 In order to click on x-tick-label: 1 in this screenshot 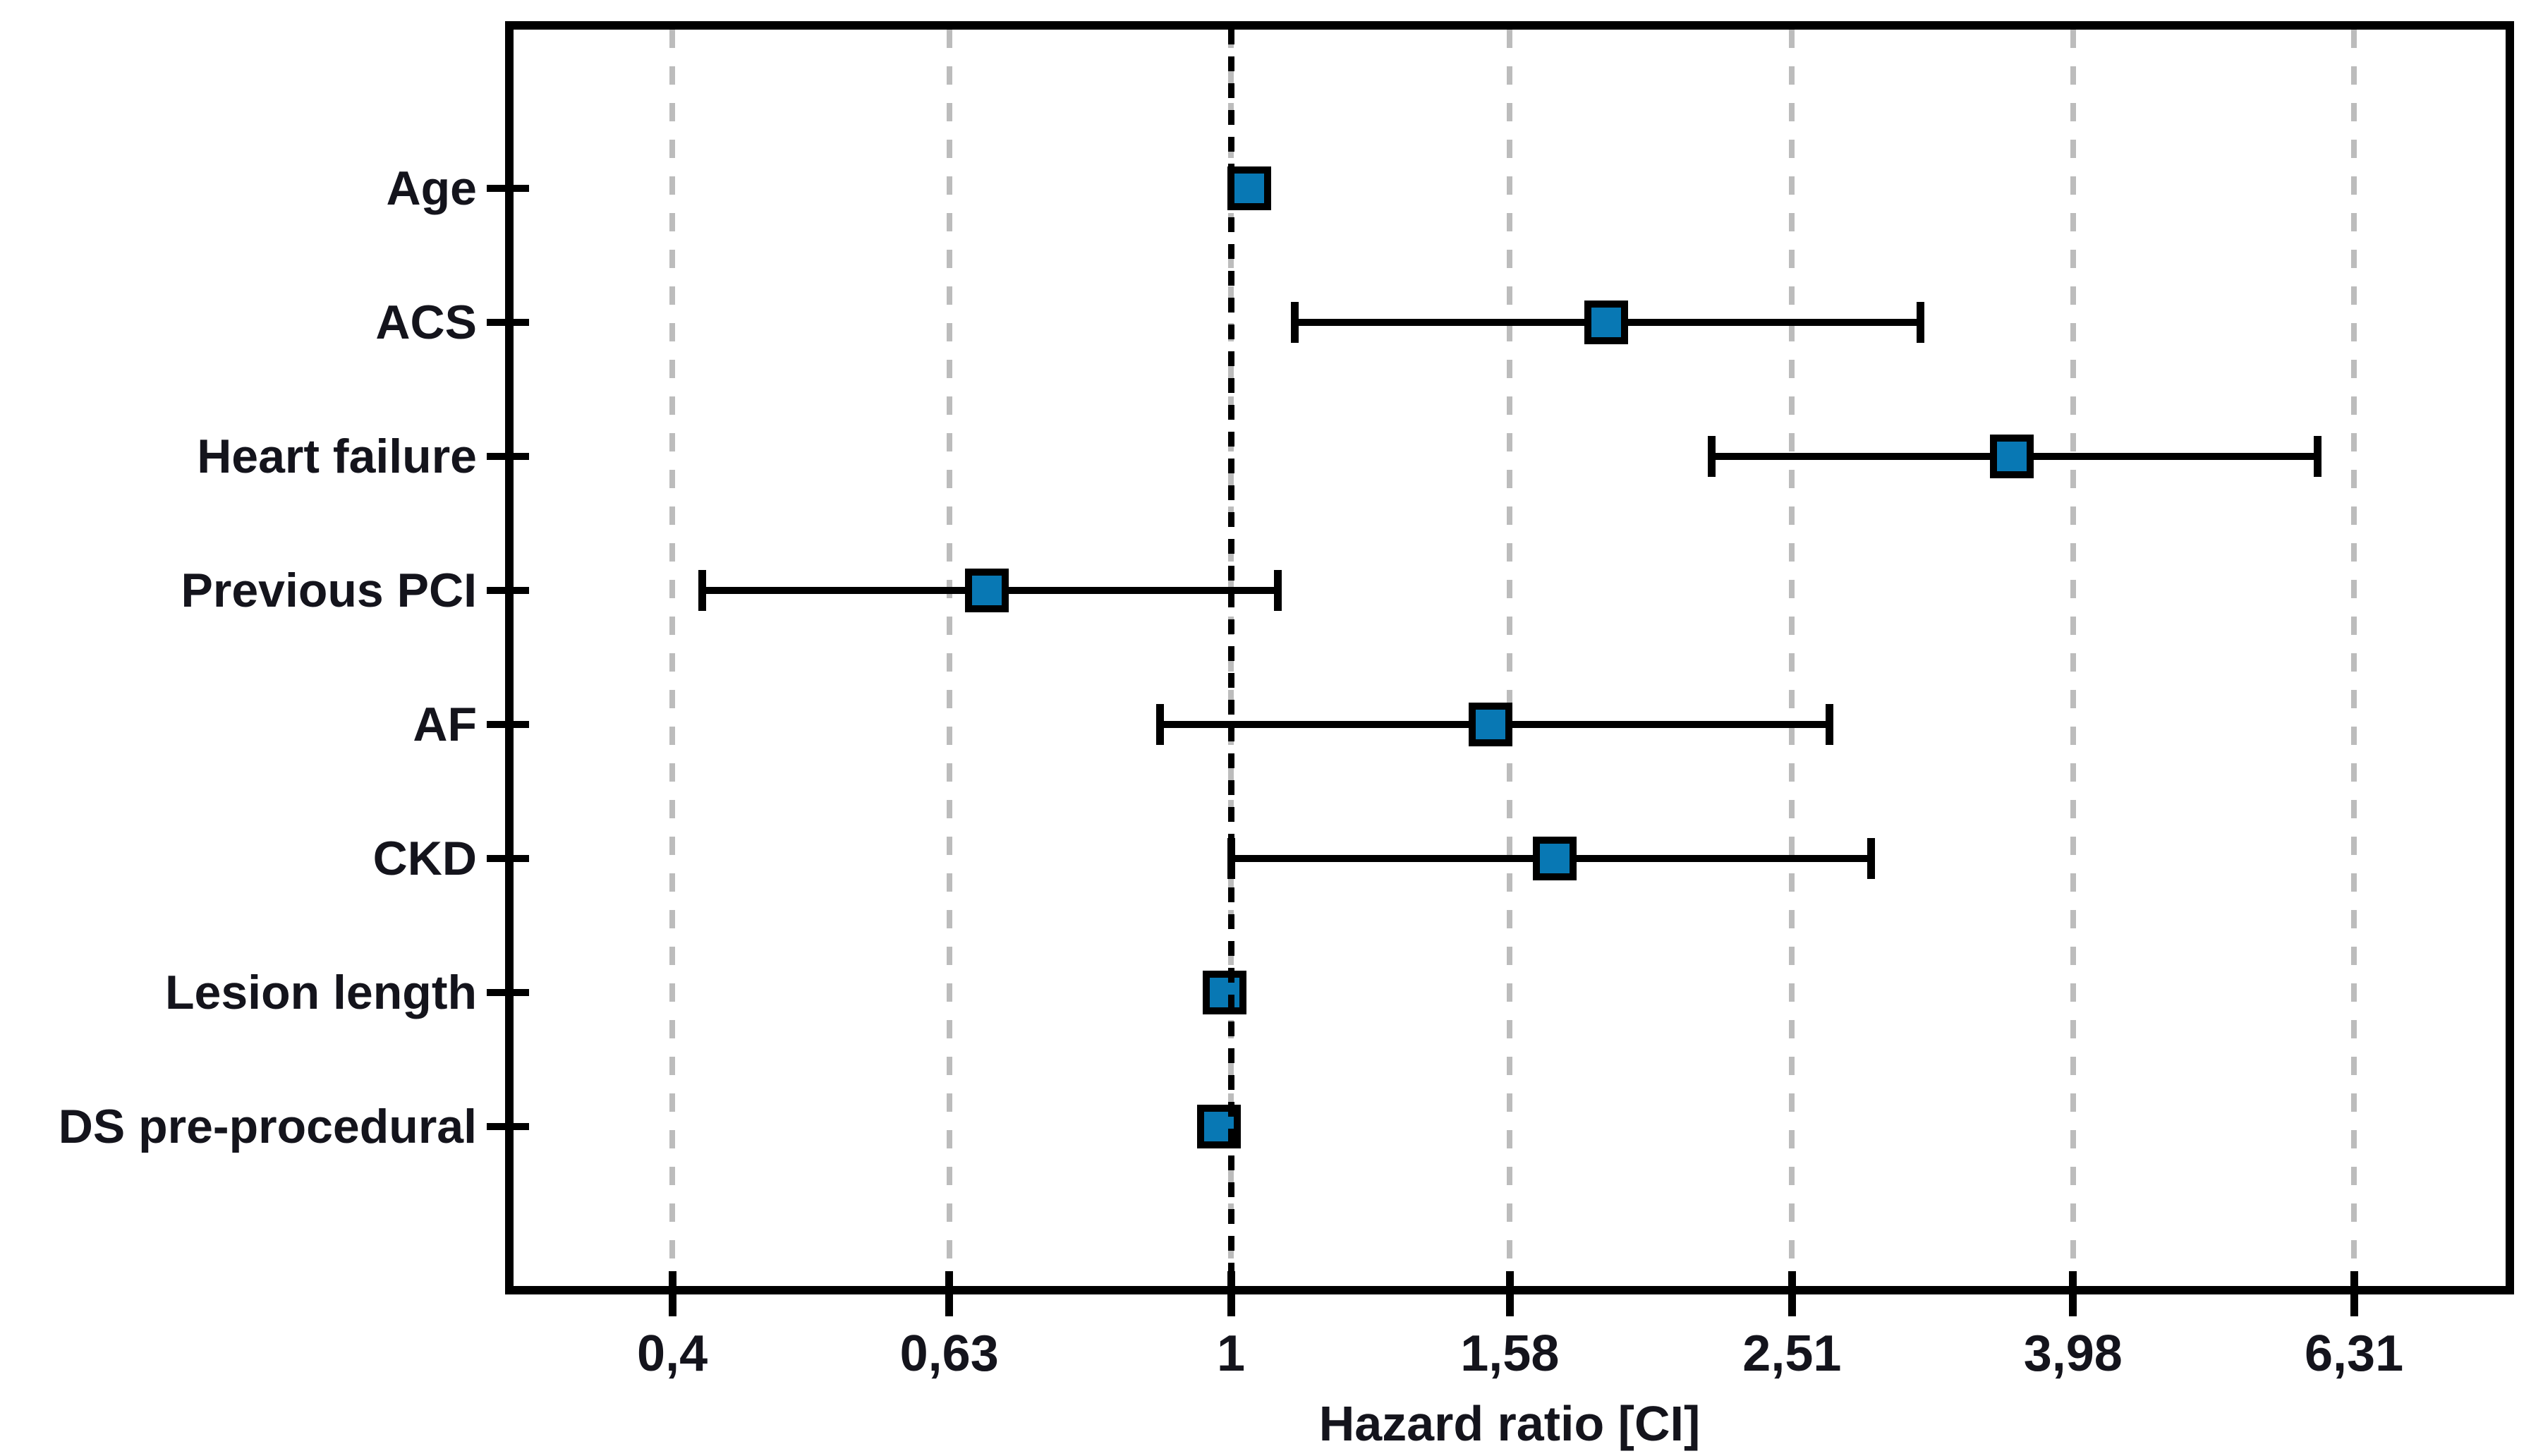, I will do `click(1231, 1354)`.